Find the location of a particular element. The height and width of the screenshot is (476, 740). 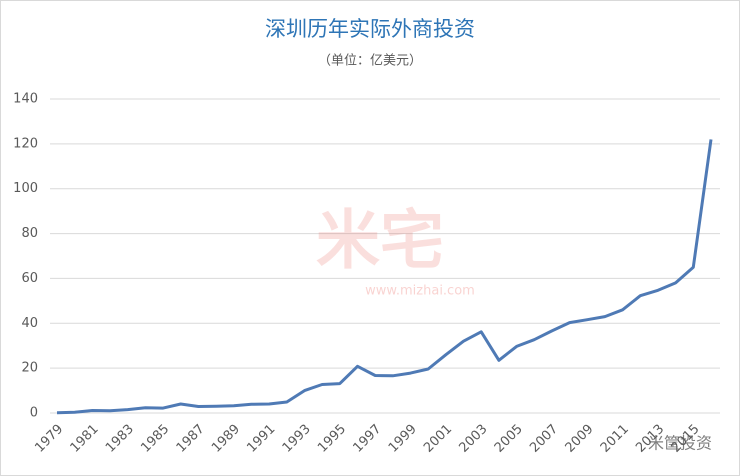

y-tick-label: 60 is located at coordinates (29, 278).